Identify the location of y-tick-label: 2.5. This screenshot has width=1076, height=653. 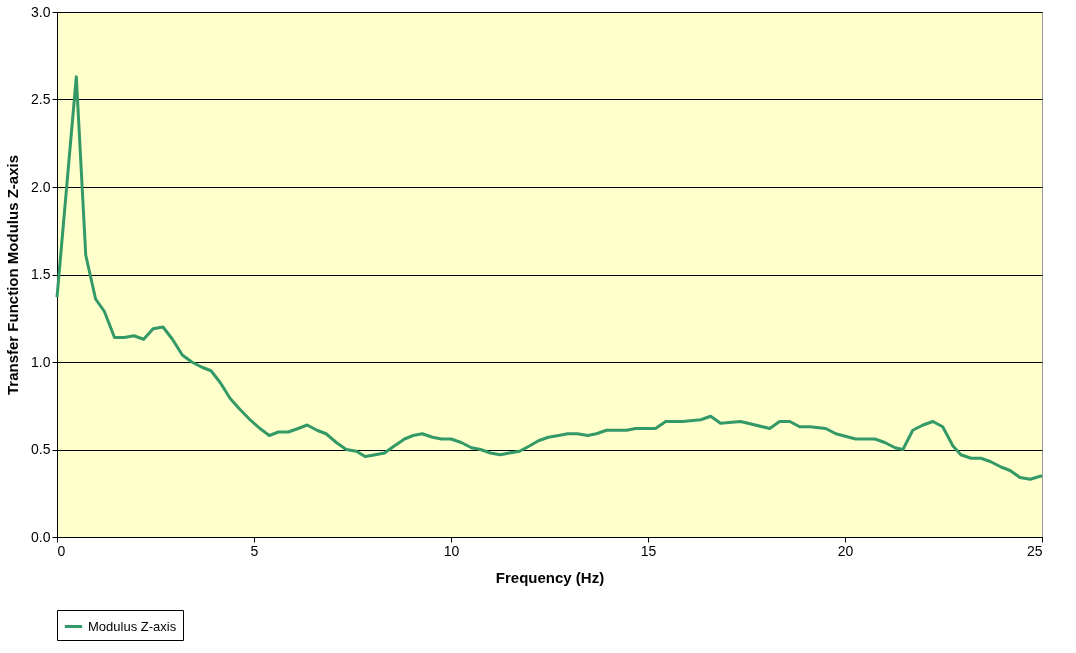
(41, 99).